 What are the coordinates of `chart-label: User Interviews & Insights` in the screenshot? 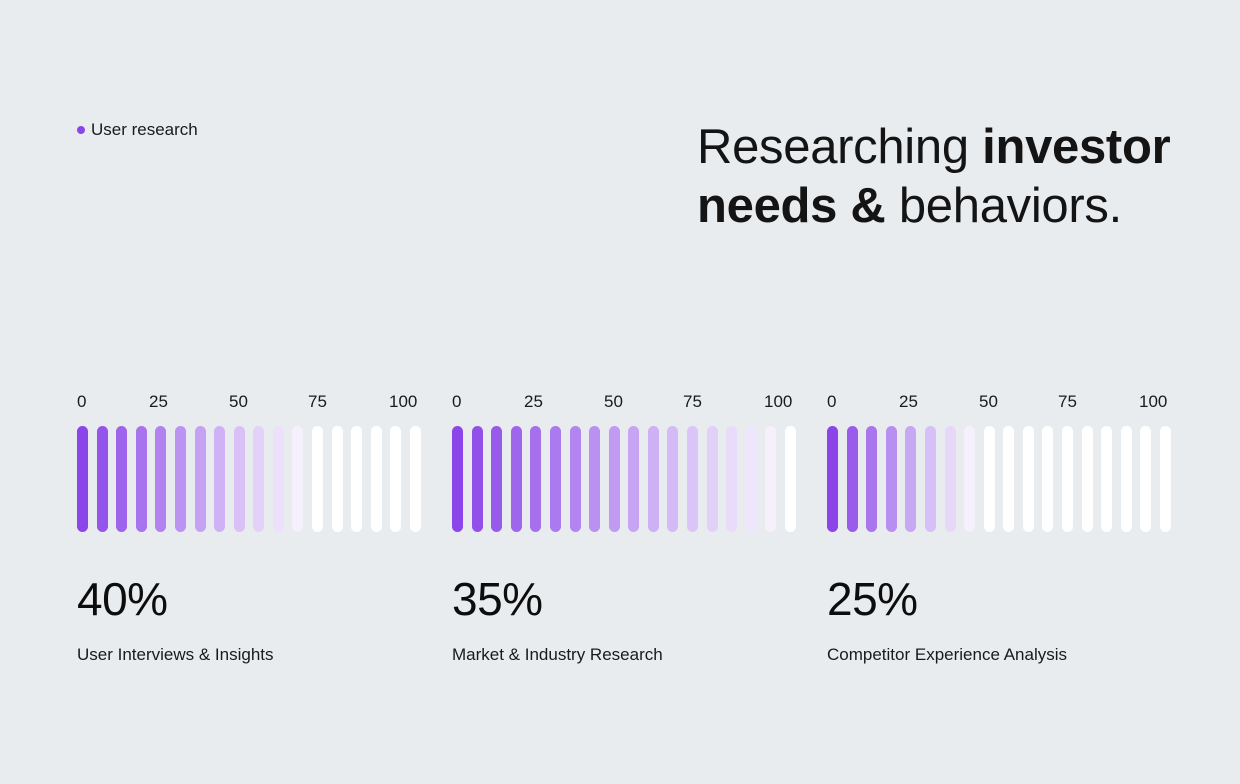 It's located at (175, 654).